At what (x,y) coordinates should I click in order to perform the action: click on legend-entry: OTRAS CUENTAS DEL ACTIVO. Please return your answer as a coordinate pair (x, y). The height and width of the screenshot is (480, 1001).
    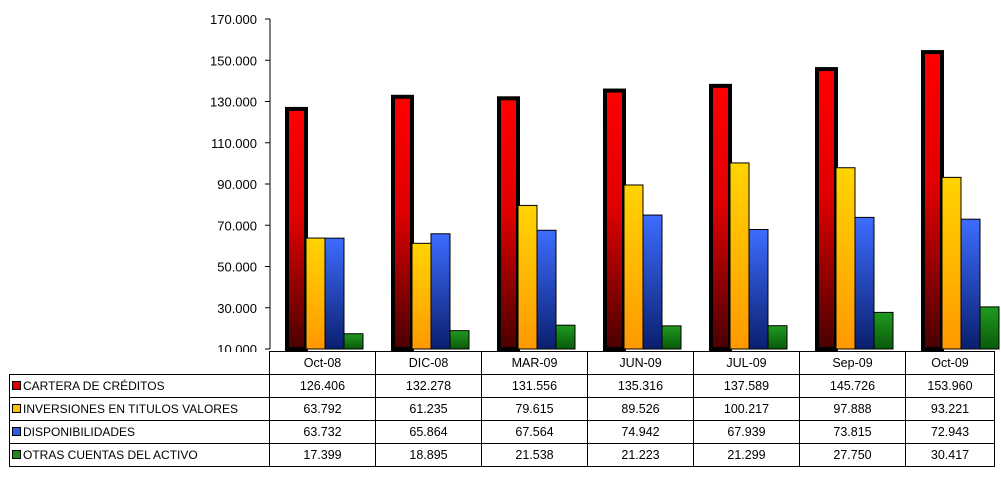
    Looking at the image, I should click on (139, 455).